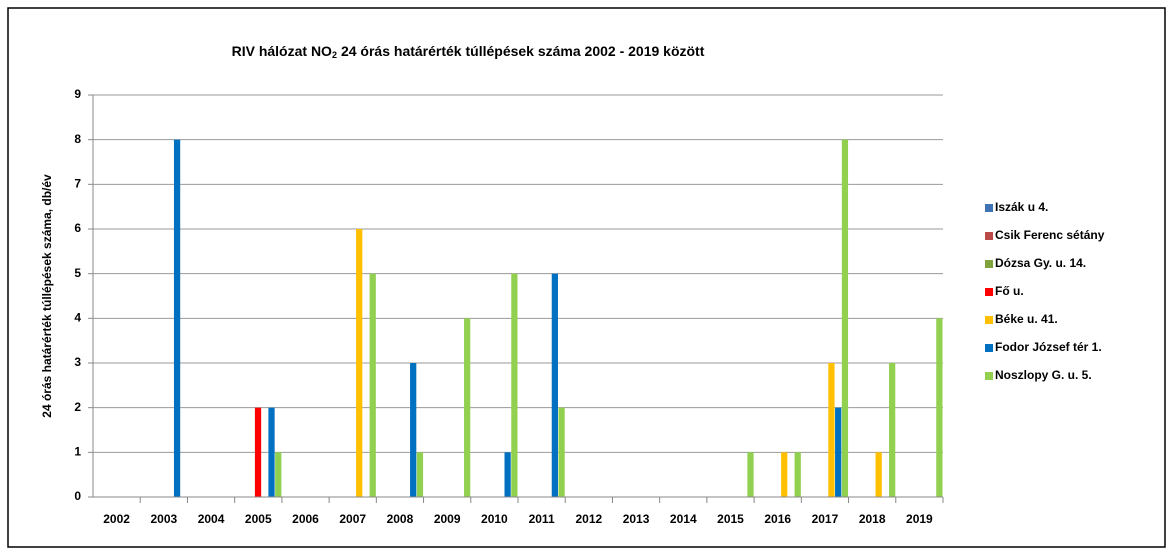 The image size is (1174, 560). What do you see at coordinates (542, 519) in the screenshot?
I see `x-tick-label: 2011` at bounding box center [542, 519].